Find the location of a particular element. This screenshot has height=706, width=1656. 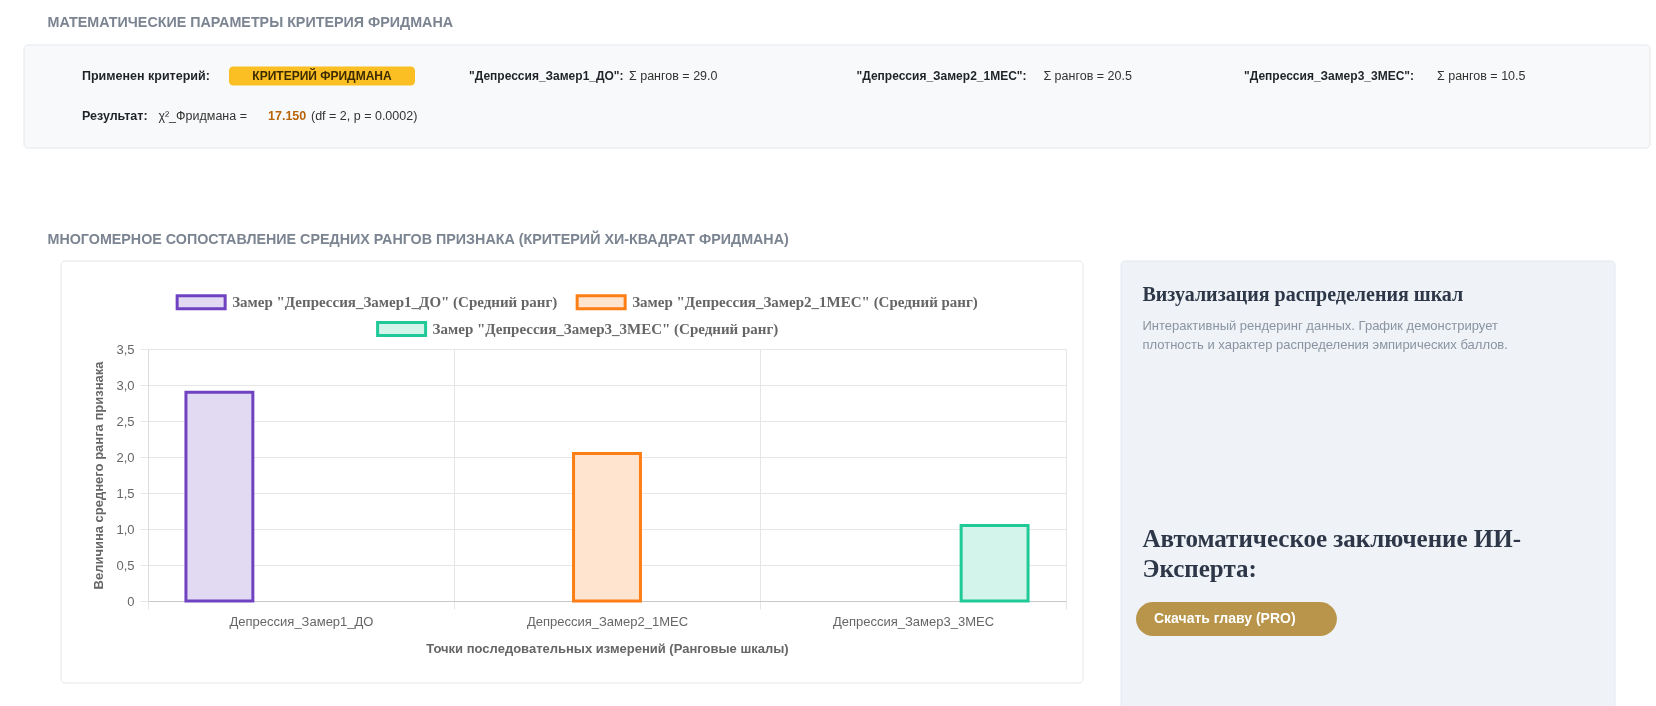

text: "Депрессия_Замер3_3МЕС": is located at coordinates (1329, 76).